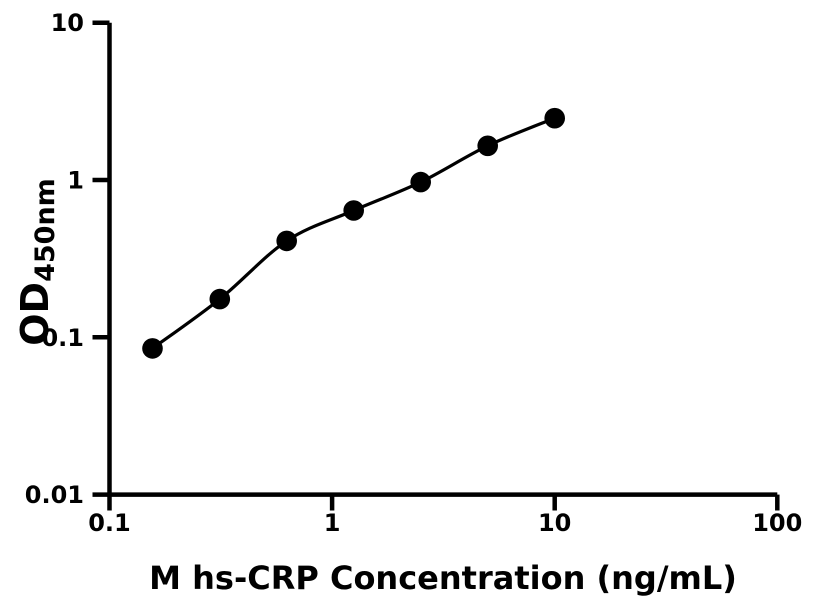 The width and height of the screenshot is (816, 612). I want to click on x-tick-label: 100, so click(777, 523).